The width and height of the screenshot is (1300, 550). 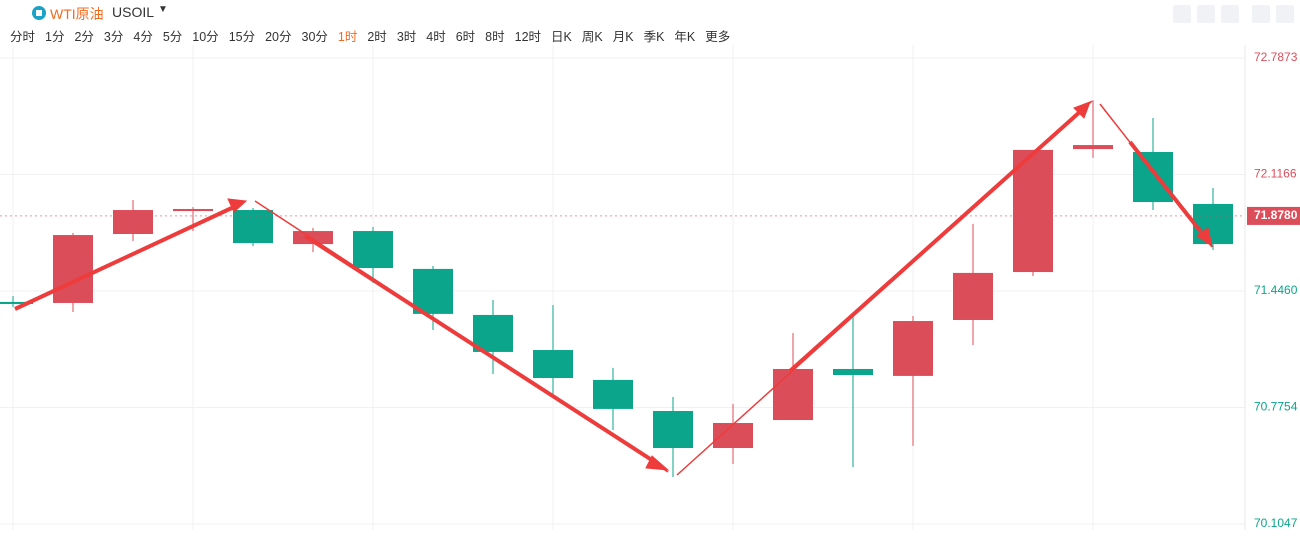 I want to click on y-tick-label: 71.4460, so click(x=1276, y=290).